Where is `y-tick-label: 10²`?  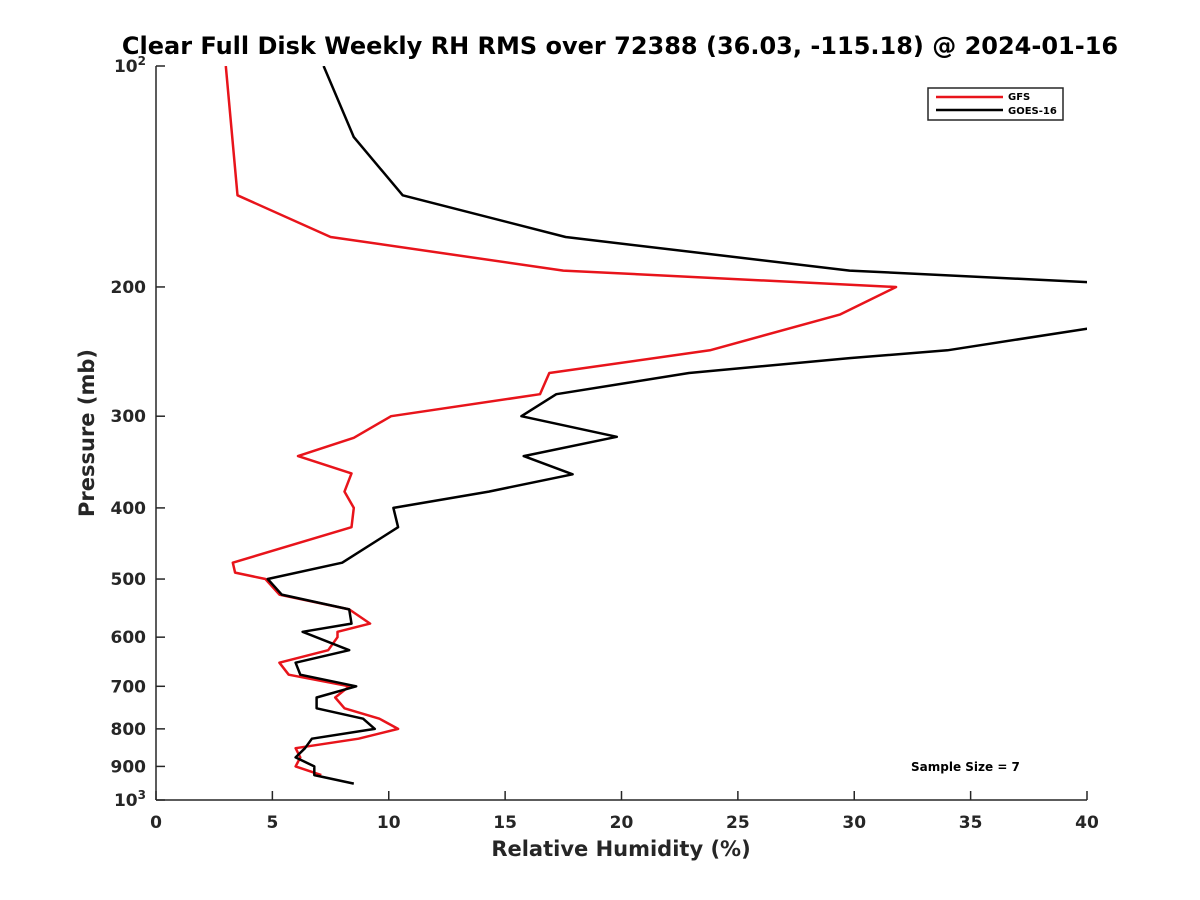
y-tick-label: 10² is located at coordinates (130, 65).